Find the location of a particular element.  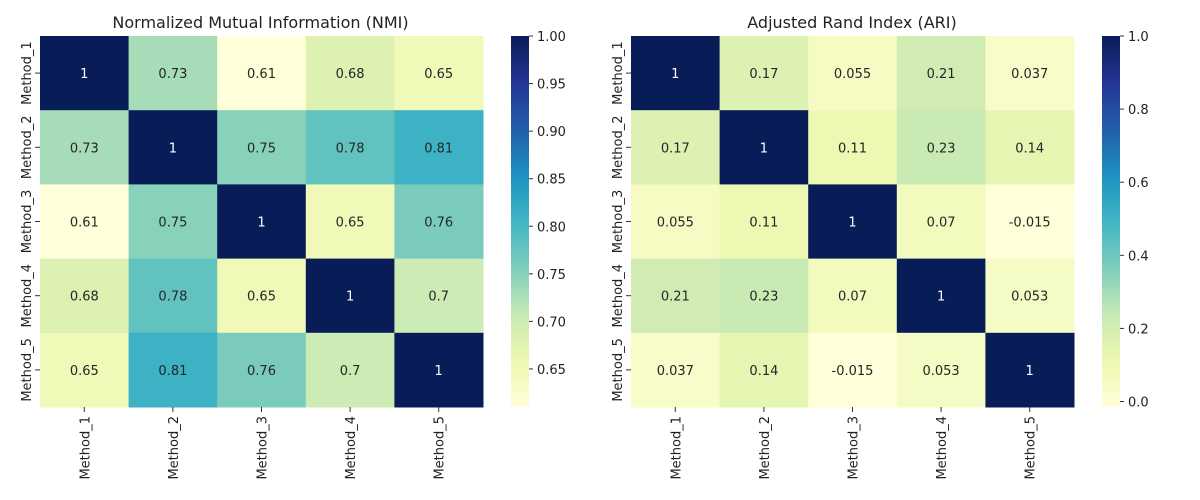

ari-colorbar-gradient is located at coordinates (1111, 221).